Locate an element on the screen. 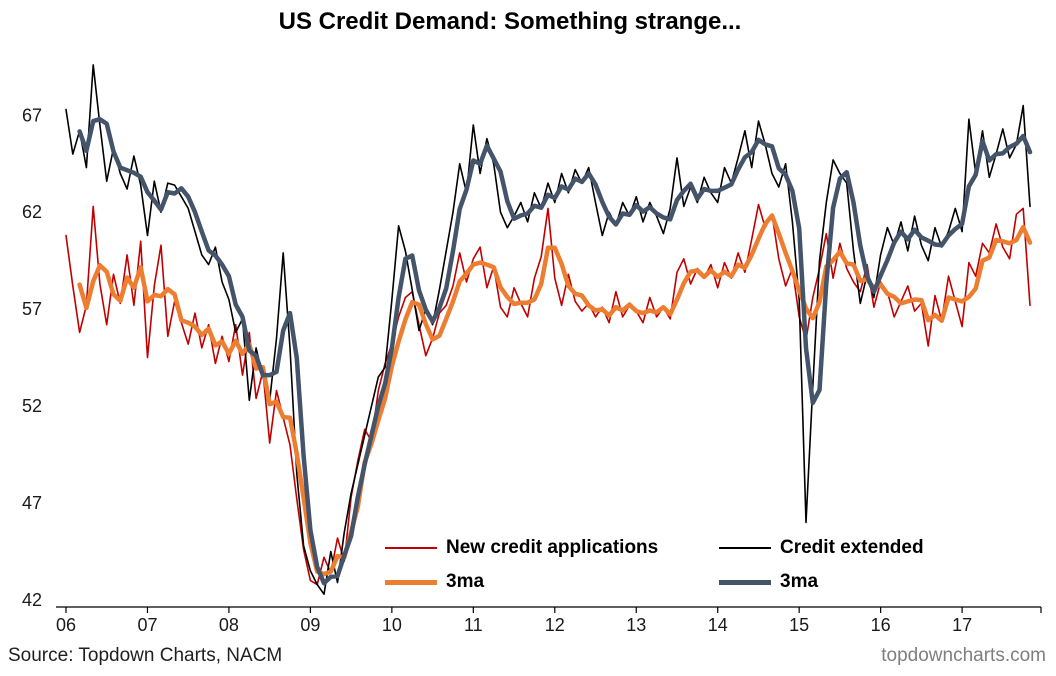 Image resolution: width=1056 pixels, height=676 pixels. legend-row-raw: New credit applications Credit extended is located at coordinates (719, 548).